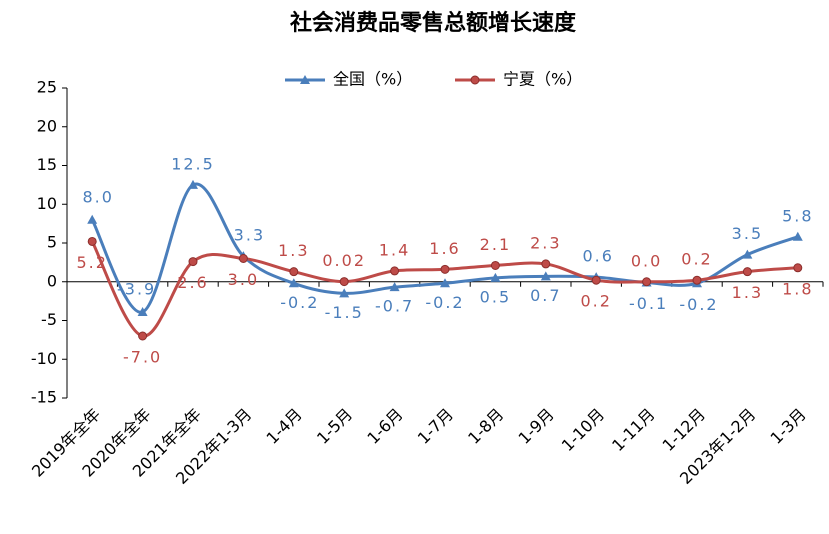 The height and width of the screenshot is (534, 829). What do you see at coordinates (633, 430) in the screenshot?
I see `x-tick-label: 1-11月` at bounding box center [633, 430].